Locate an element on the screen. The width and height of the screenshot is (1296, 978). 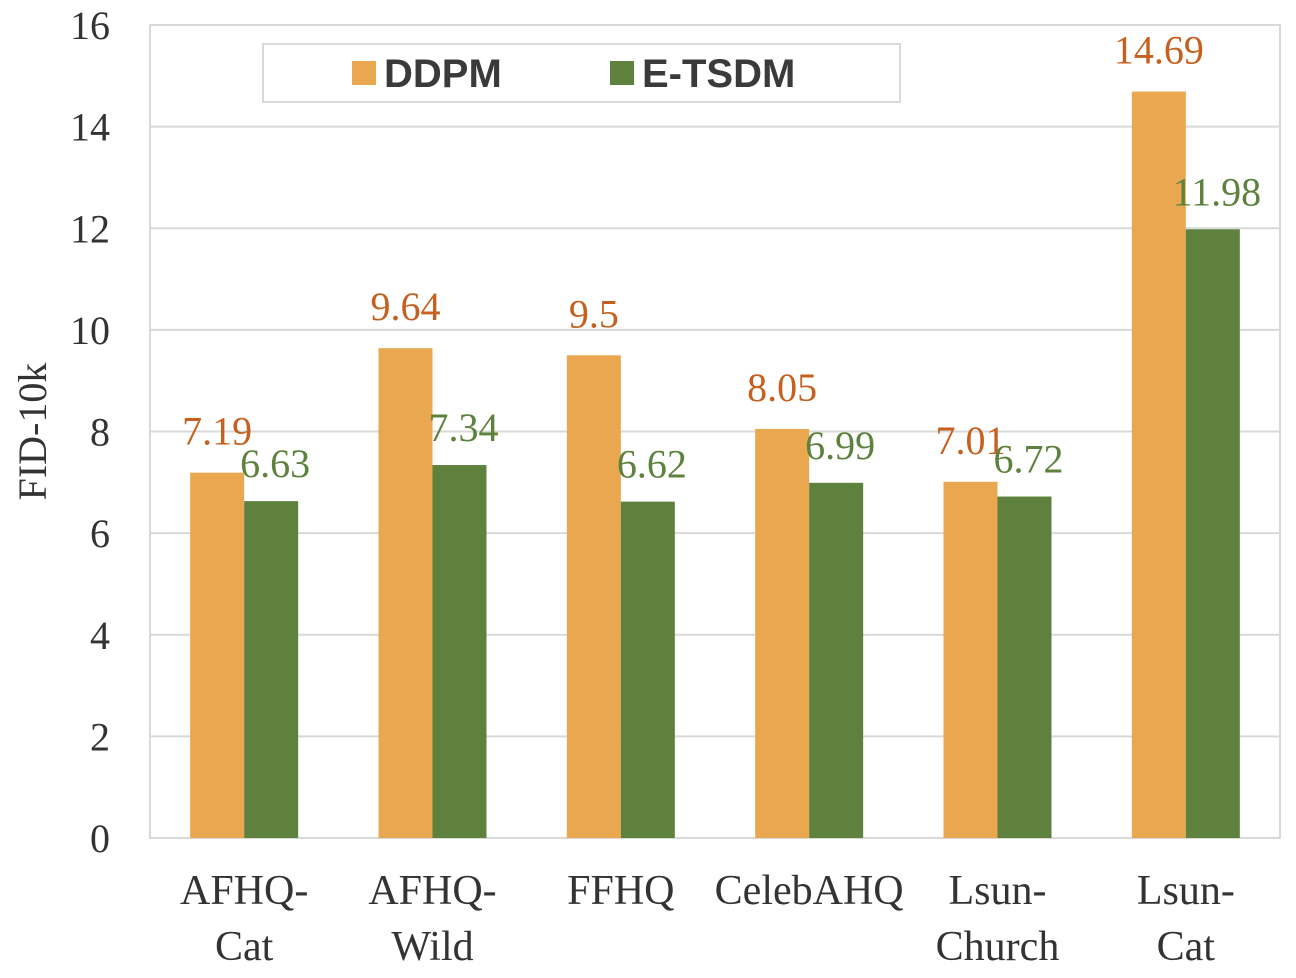
x-tick-label: Wild is located at coordinates (432, 947).